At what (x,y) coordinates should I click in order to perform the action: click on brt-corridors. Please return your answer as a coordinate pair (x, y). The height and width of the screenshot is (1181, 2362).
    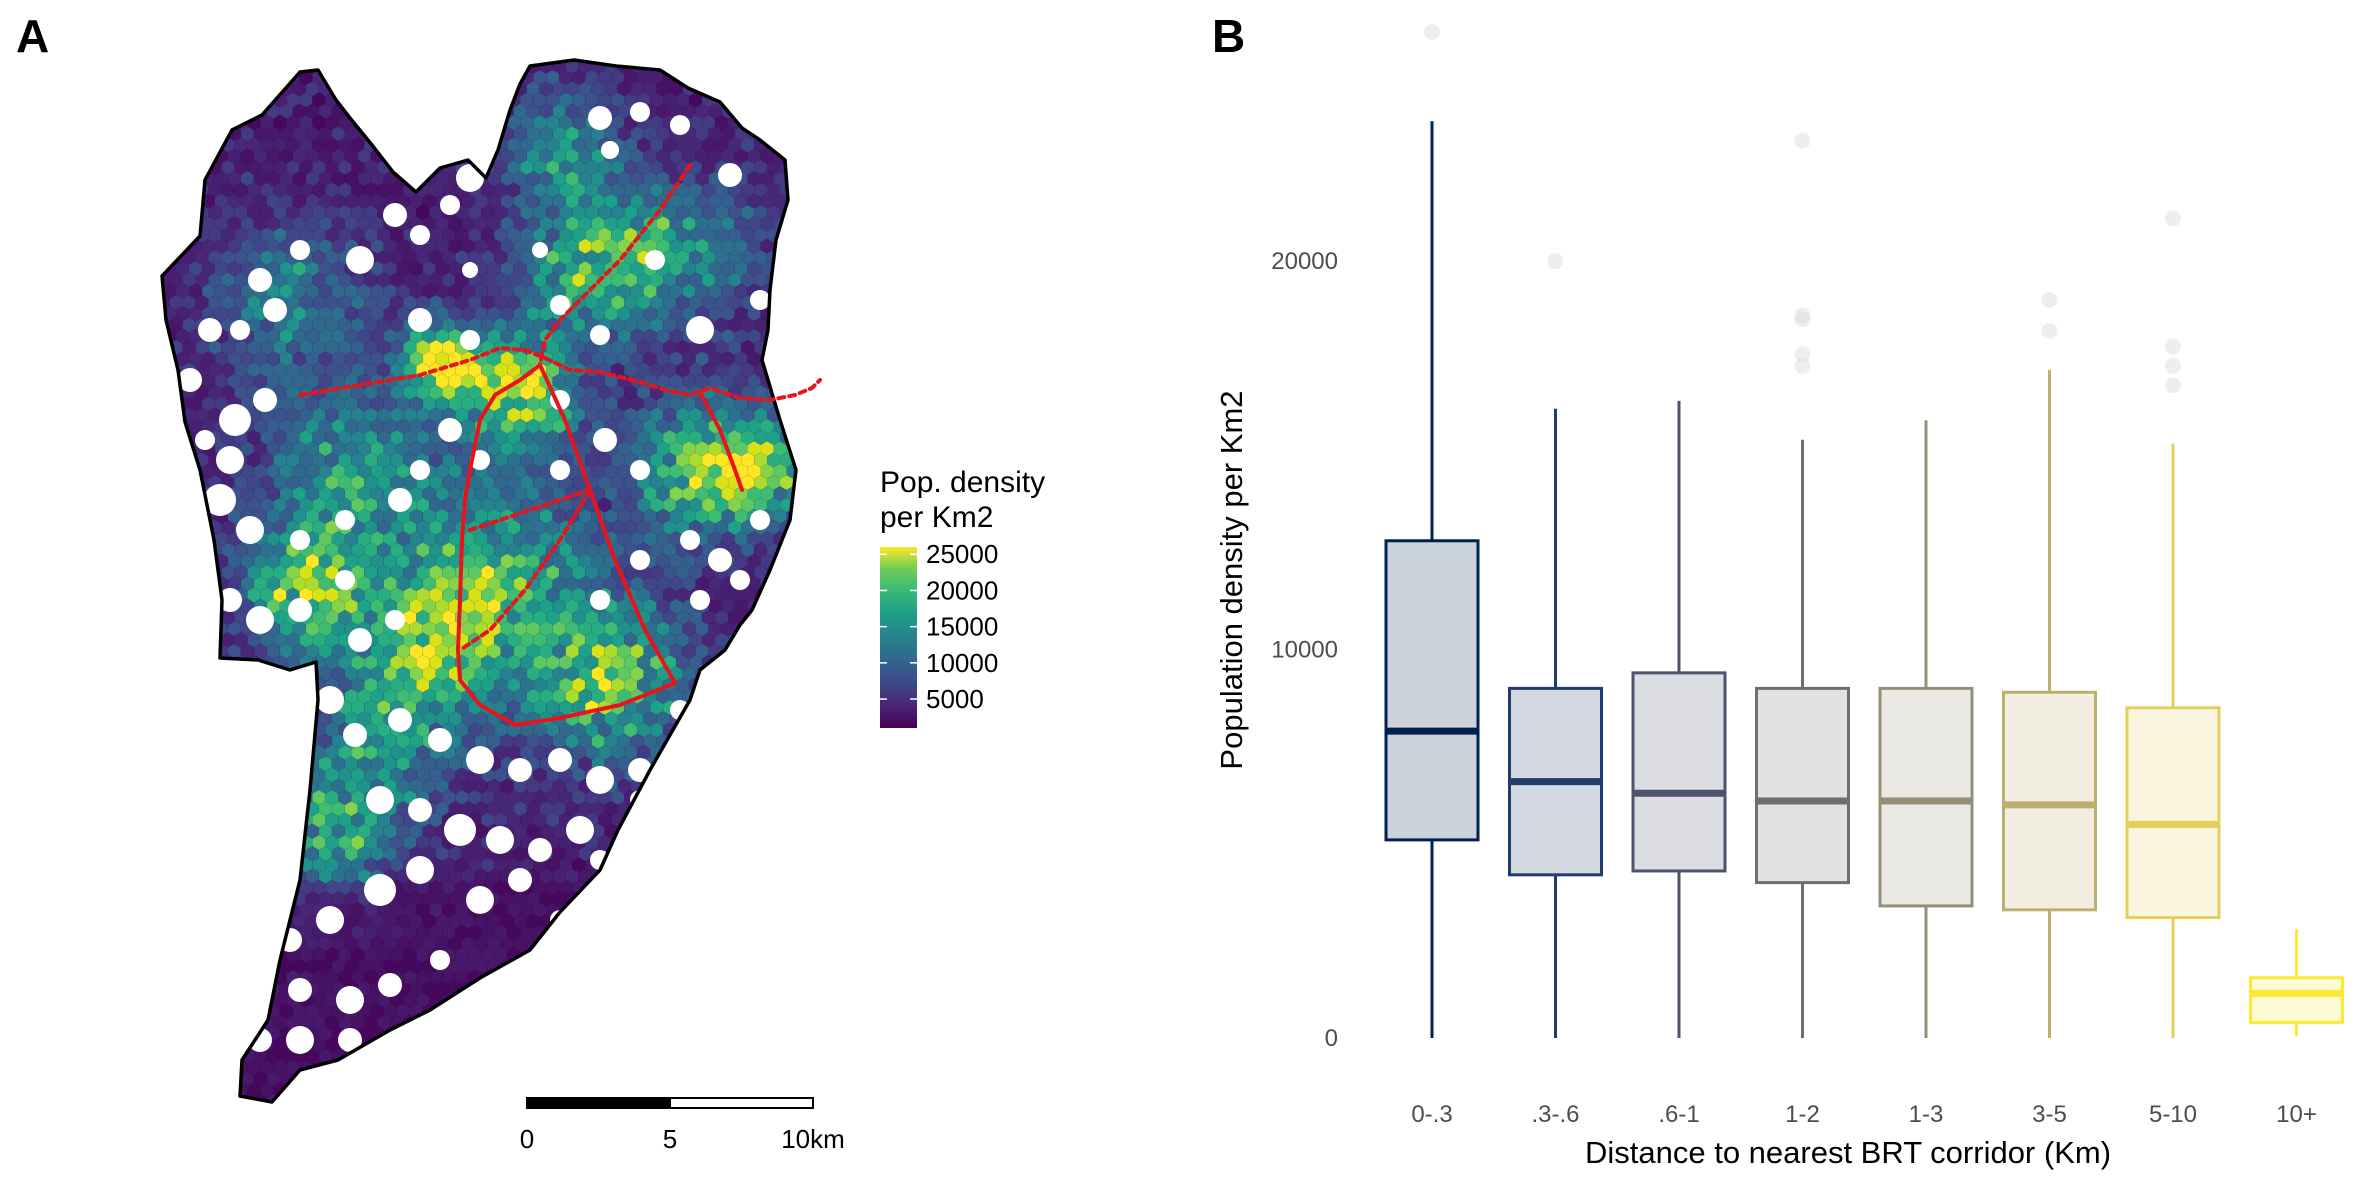
    Looking at the image, I should click on (560, 445).